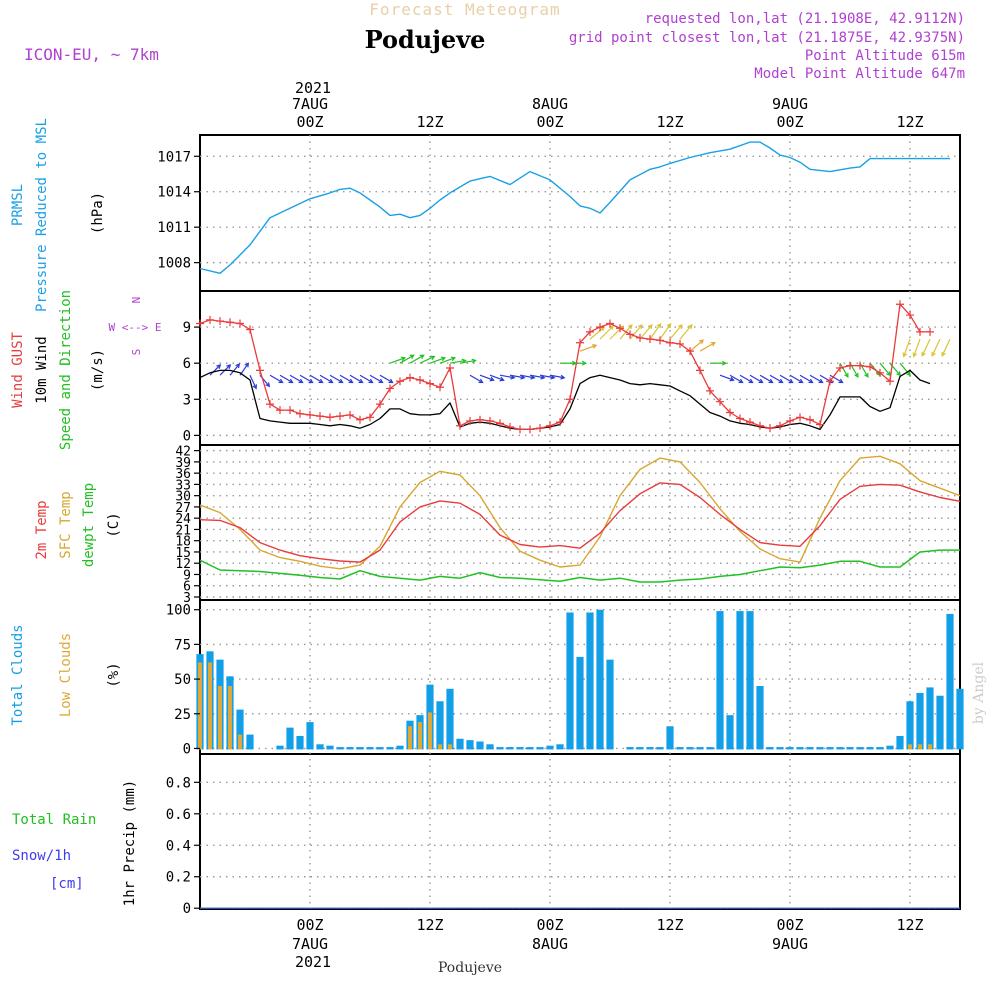 This screenshot has height=1000, width=1000. Describe the element at coordinates (183, 542) in the screenshot. I see `y-tick-label: 18` at that location.